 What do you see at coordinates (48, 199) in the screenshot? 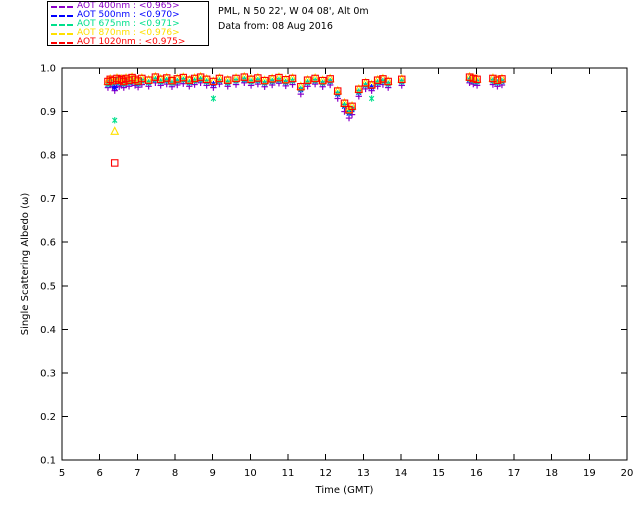
I see `svg-text: 0.7` at bounding box center [48, 199].